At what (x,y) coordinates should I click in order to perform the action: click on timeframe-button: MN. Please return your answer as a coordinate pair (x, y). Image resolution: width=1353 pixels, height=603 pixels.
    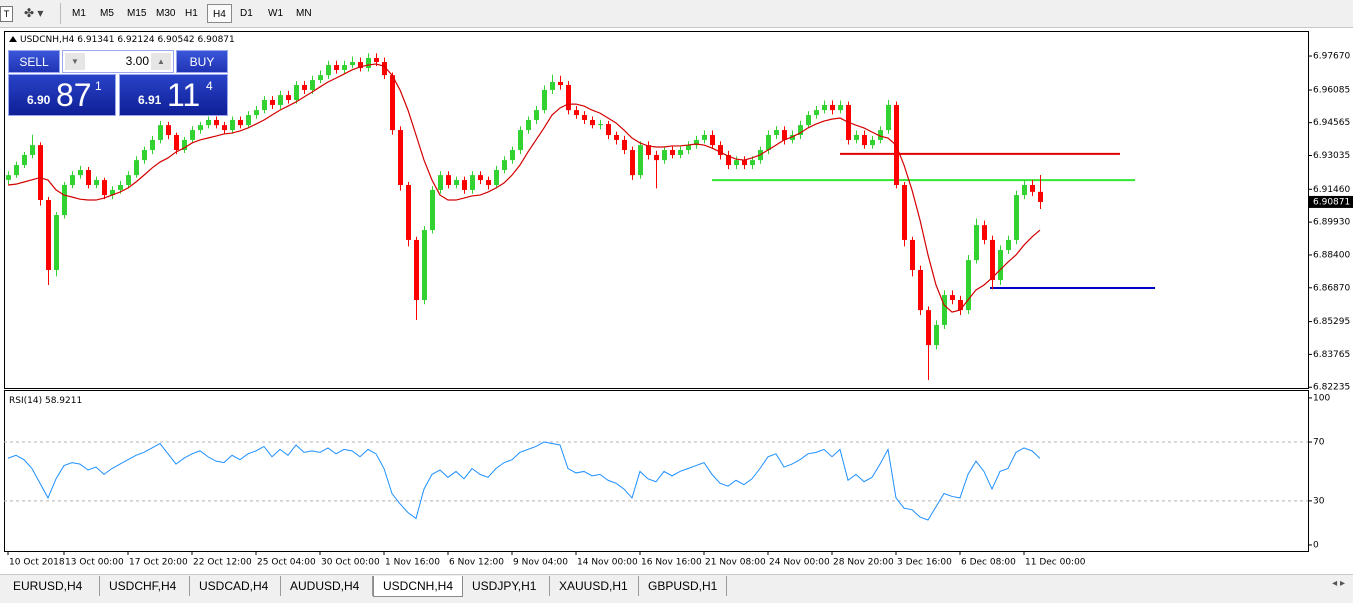
    Looking at the image, I should click on (304, 13).